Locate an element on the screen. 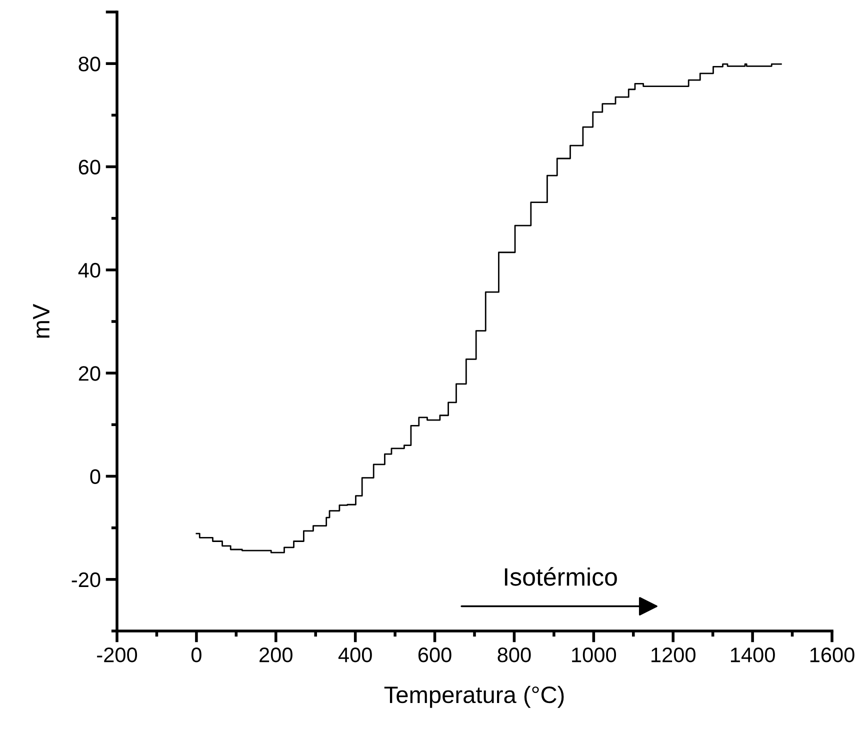 The image size is (865, 731). annotation: Isotérmico is located at coordinates (560, 576).